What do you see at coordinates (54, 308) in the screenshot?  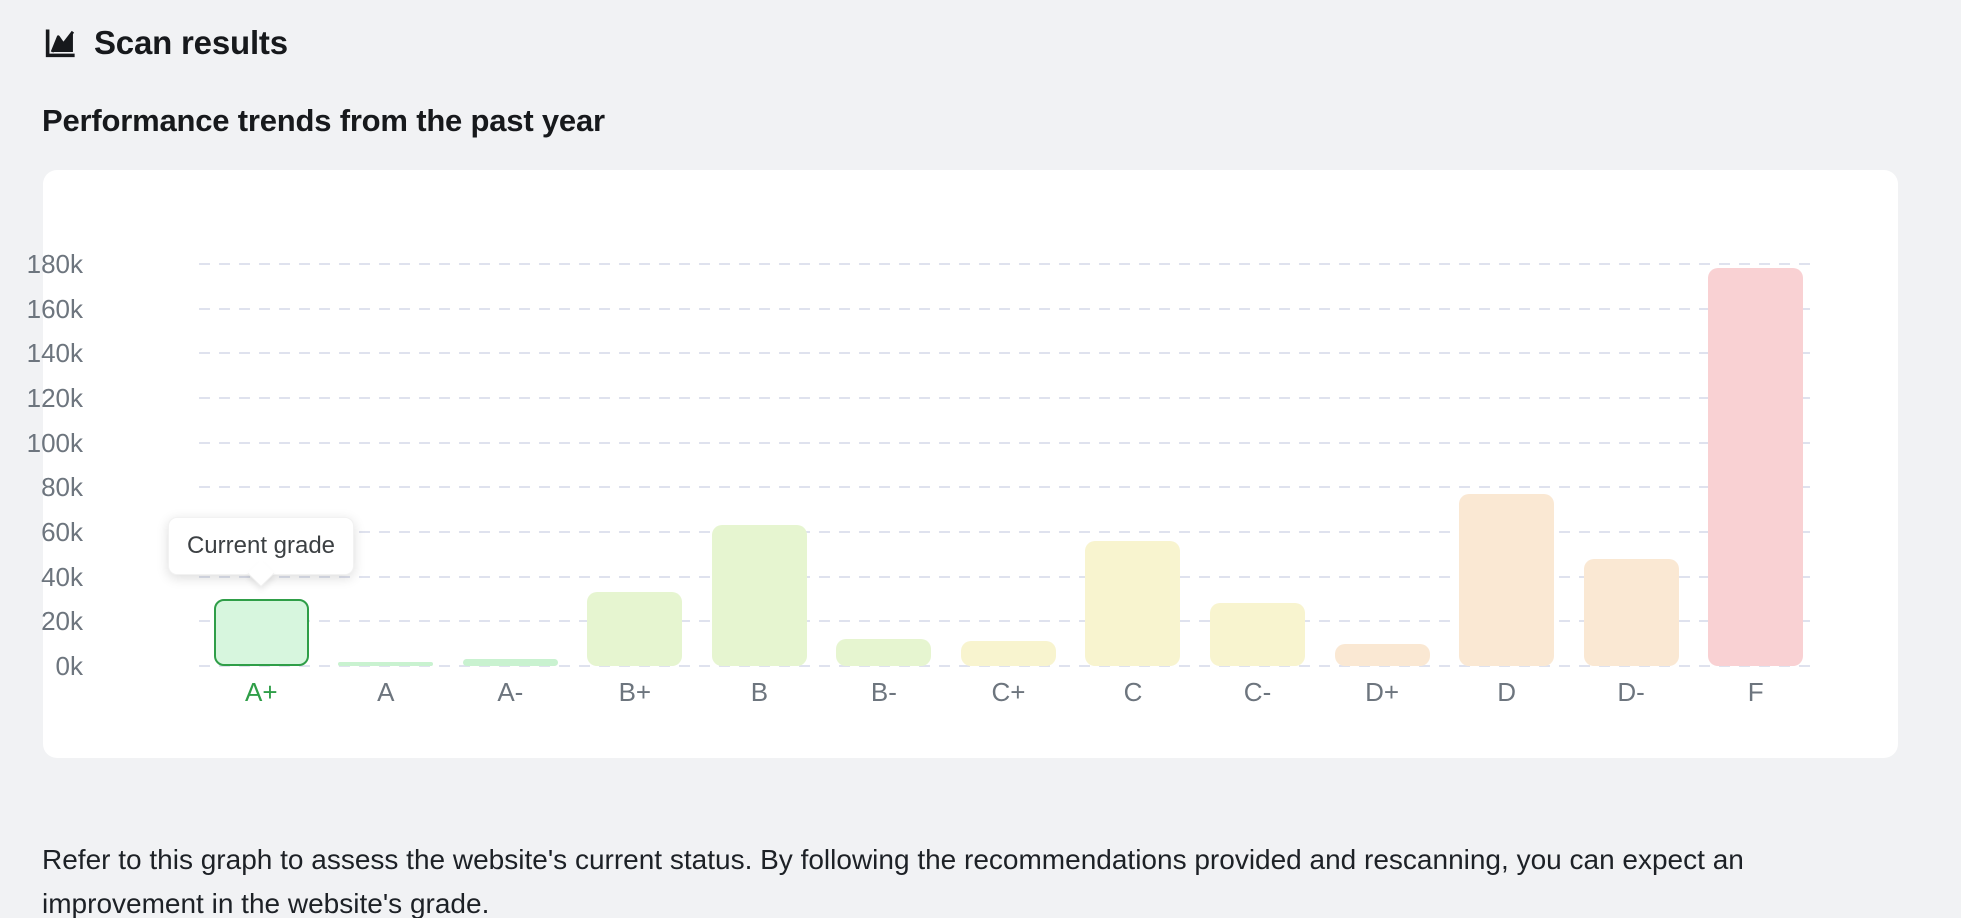 I see `y-axis-tick-label: 160k` at bounding box center [54, 308].